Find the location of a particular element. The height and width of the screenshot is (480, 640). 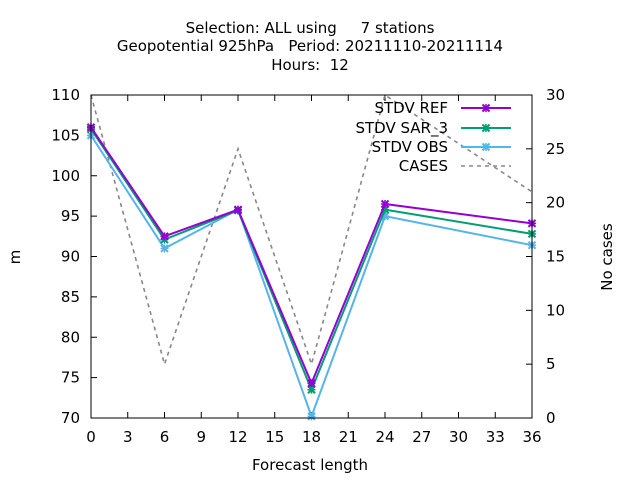

y2-tick-label-5: 25 is located at coordinates (555, 149).